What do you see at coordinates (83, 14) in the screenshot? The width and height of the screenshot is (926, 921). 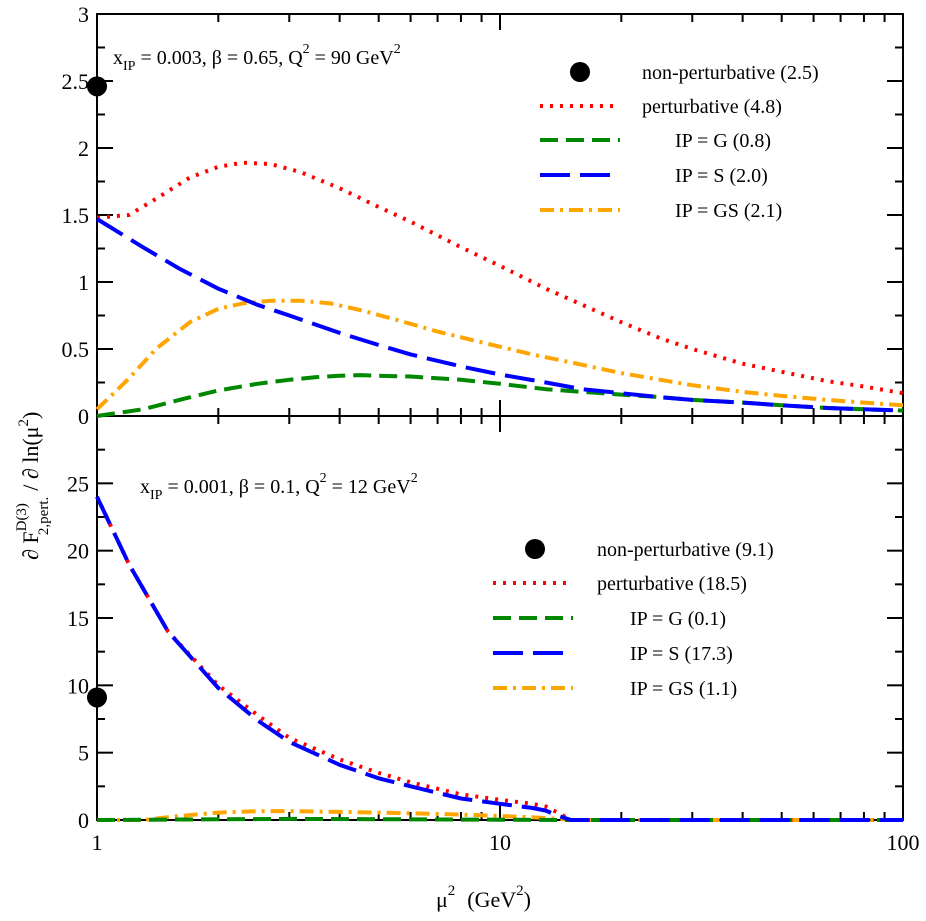 I see `top-ytick-label: 3` at bounding box center [83, 14].